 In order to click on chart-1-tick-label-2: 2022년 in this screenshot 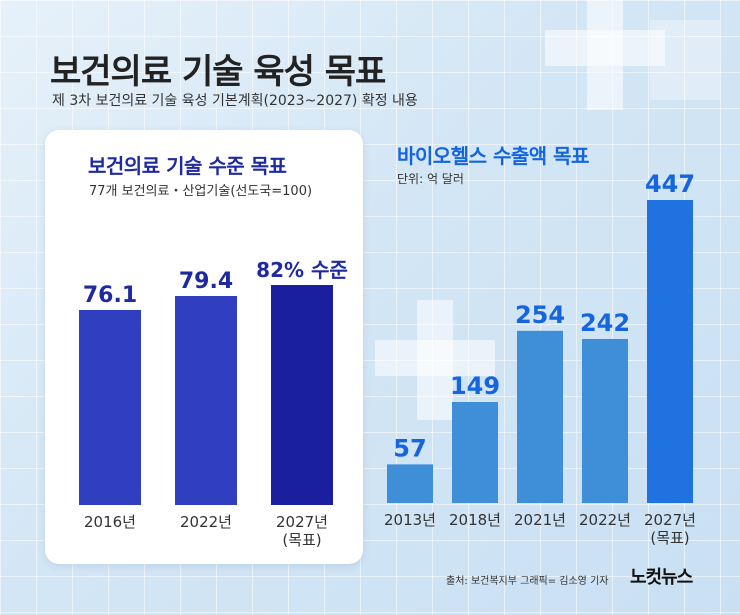, I will do `click(206, 522)`.